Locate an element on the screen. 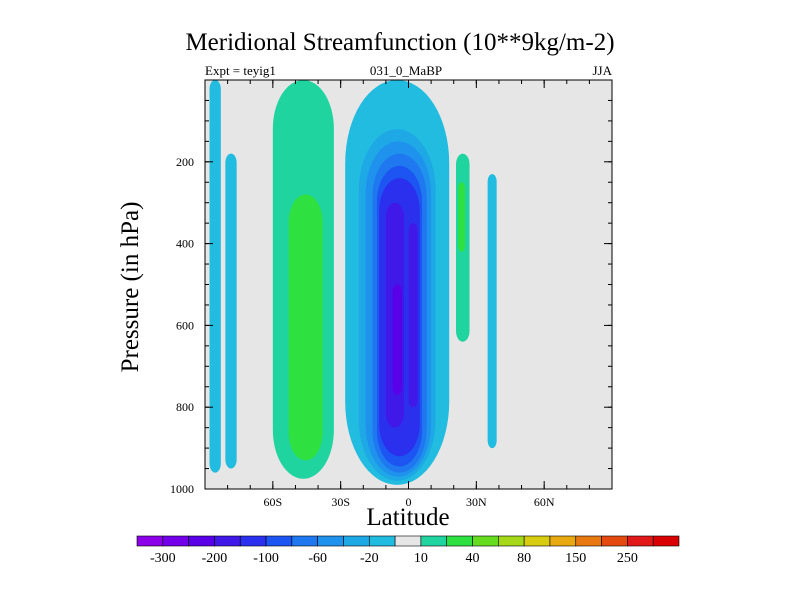 The height and width of the screenshot is (600, 800). colorbar-label: -60 is located at coordinates (317, 558).